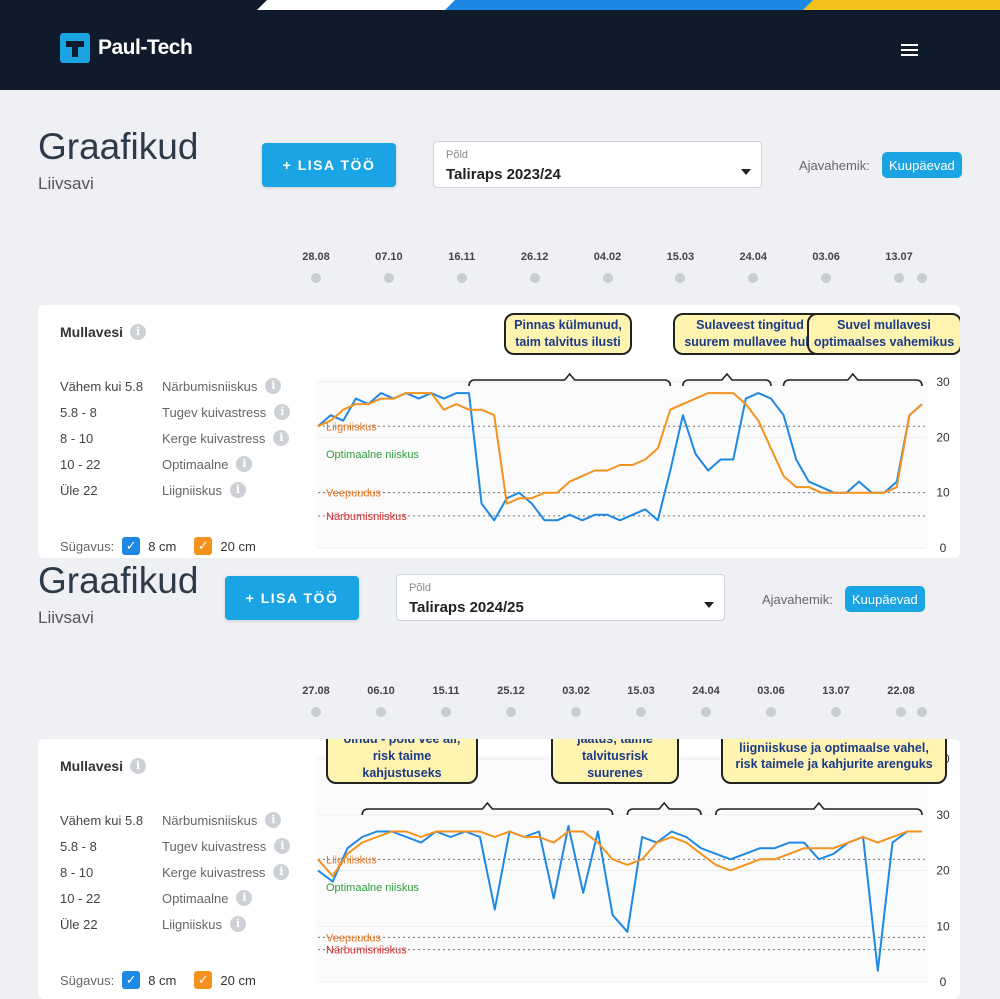 Image resolution: width=1000 pixels, height=999 pixels. What do you see at coordinates (214, 412) in the screenshot?
I see `legend-name: Tugev kuivastress` at bounding box center [214, 412].